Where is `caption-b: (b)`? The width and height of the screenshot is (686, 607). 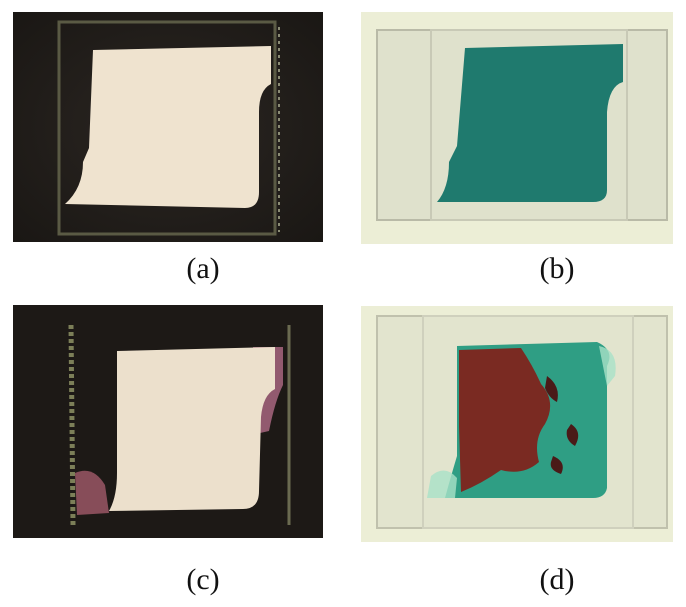 caption-b: (b) is located at coordinates (557, 268).